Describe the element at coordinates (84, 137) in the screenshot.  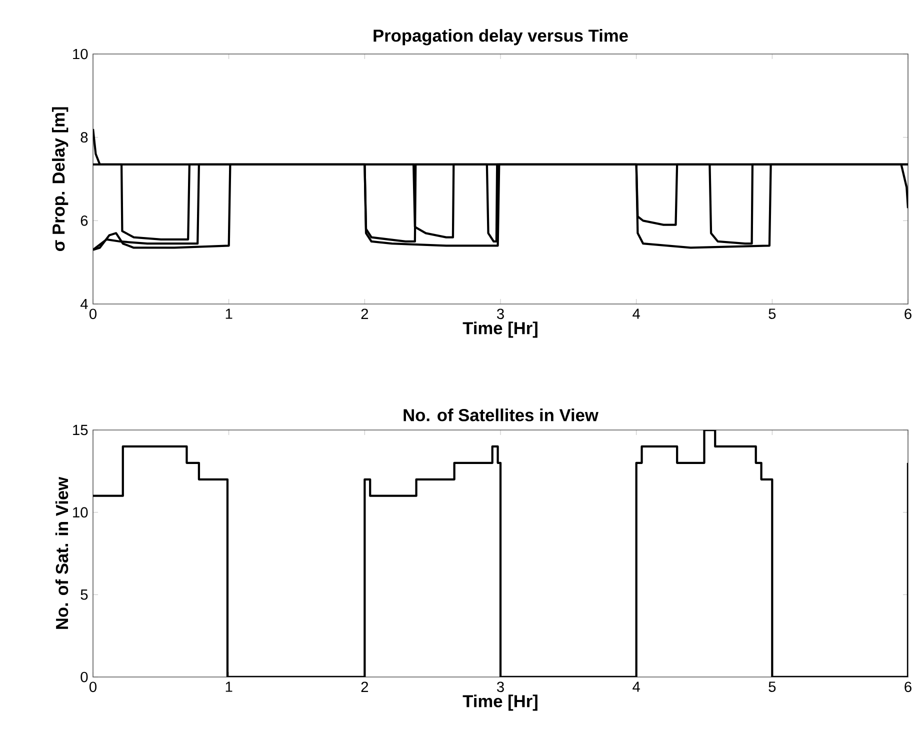
I see `y-tick-label: 8` at that location.